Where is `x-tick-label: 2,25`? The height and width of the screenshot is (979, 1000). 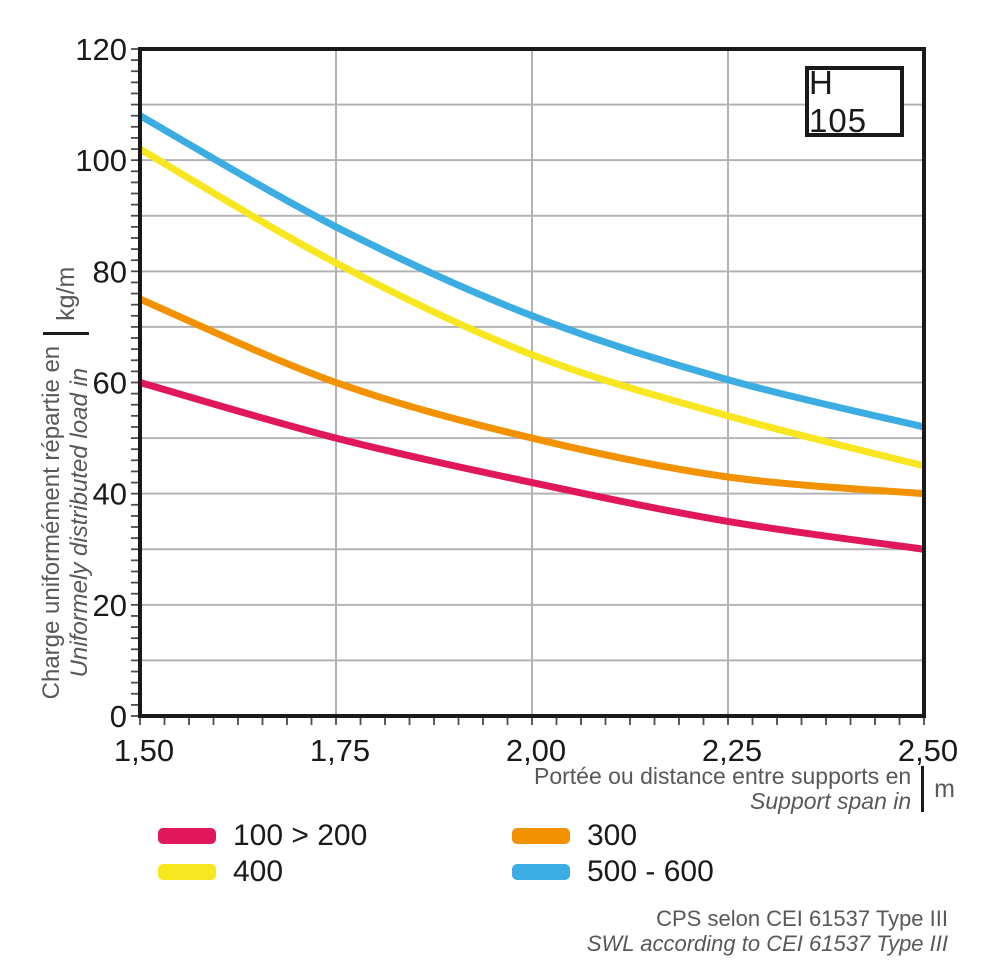 x-tick-label: 2,25 is located at coordinates (732, 750).